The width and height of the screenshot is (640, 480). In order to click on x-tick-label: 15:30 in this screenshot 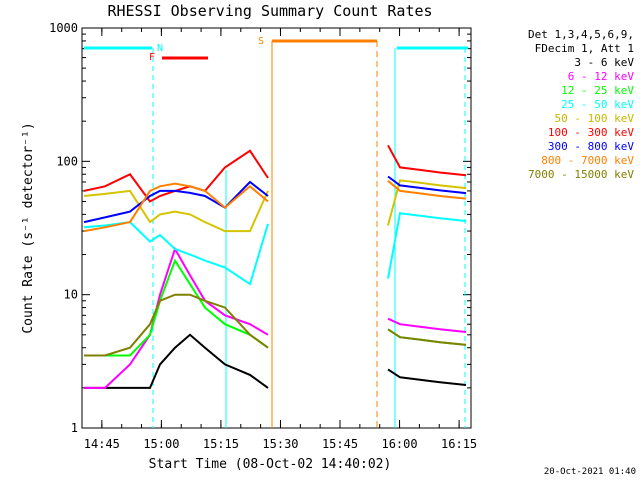, I will do `click(280, 444)`.